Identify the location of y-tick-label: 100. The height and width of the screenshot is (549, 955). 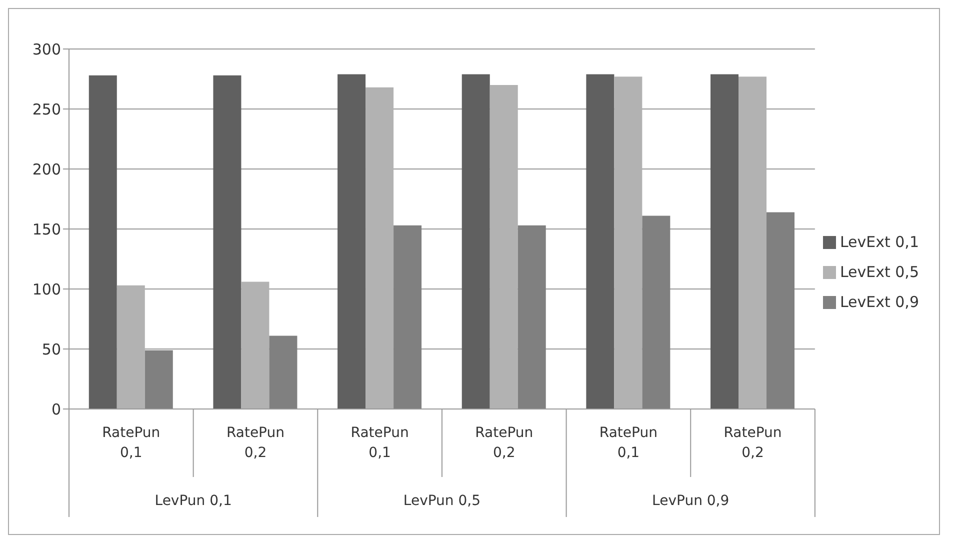
(46, 289).